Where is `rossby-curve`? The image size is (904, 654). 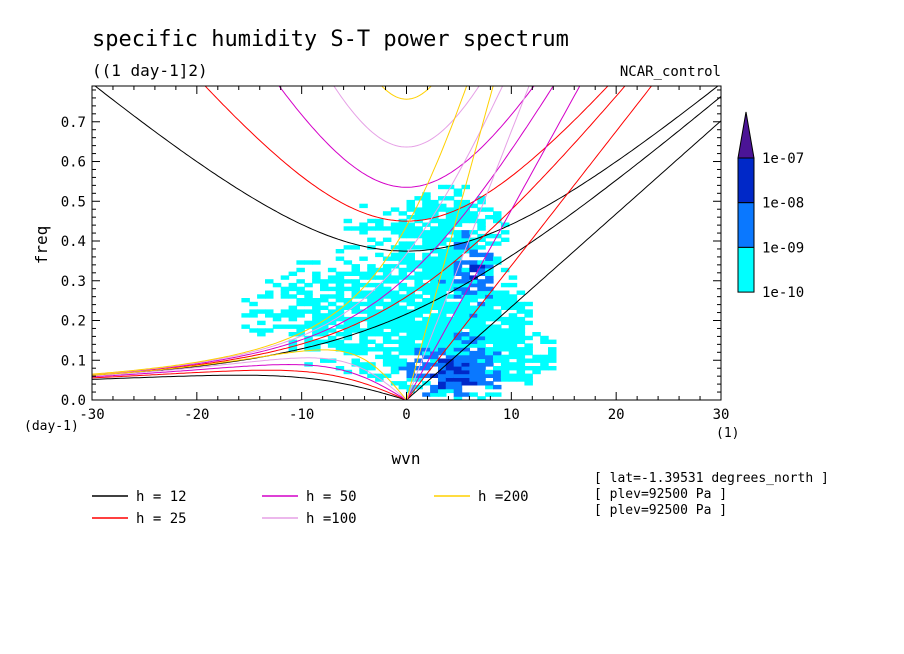
rossby-curve is located at coordinates (249, 384).